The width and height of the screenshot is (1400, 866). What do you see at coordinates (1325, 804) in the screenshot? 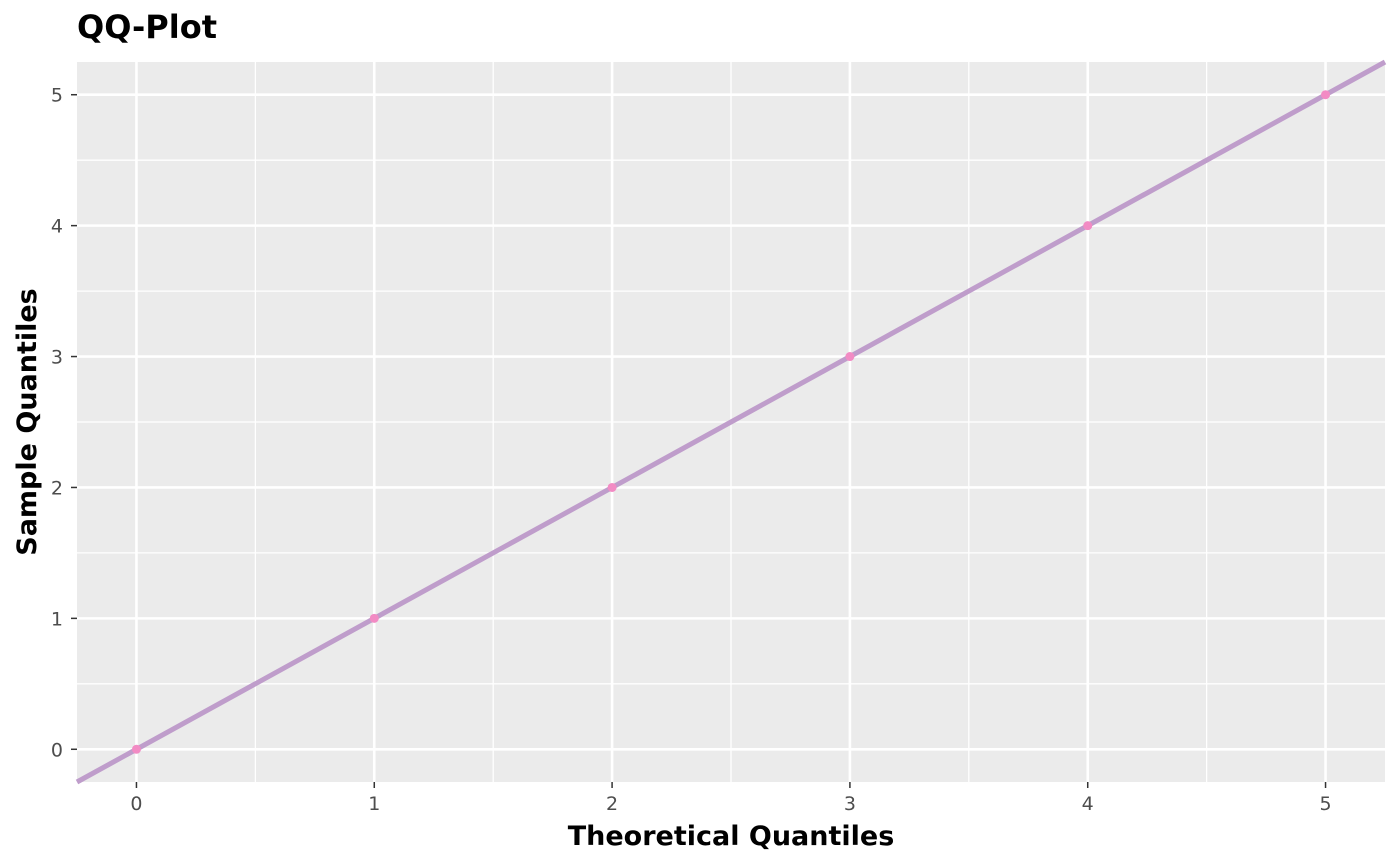
I see `x-tick-label: 5` at bounding box center [1325, 804].